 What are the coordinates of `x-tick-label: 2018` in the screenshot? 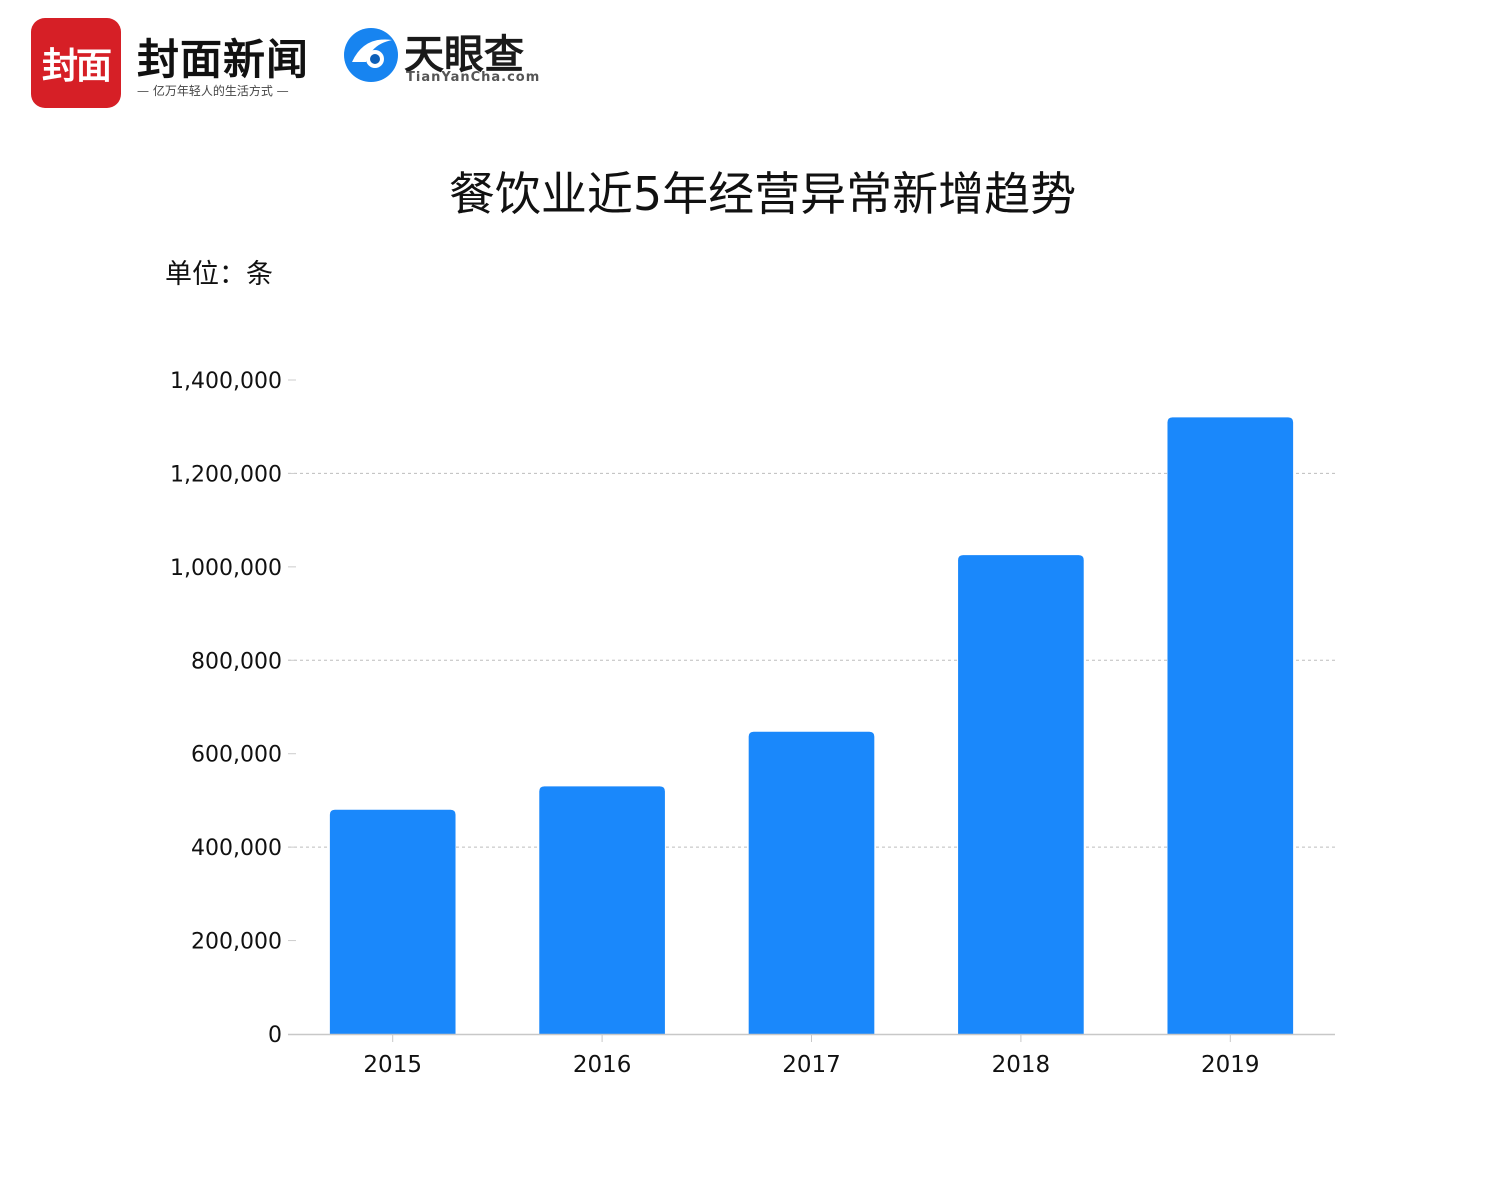 It's located at (1021, 1065).